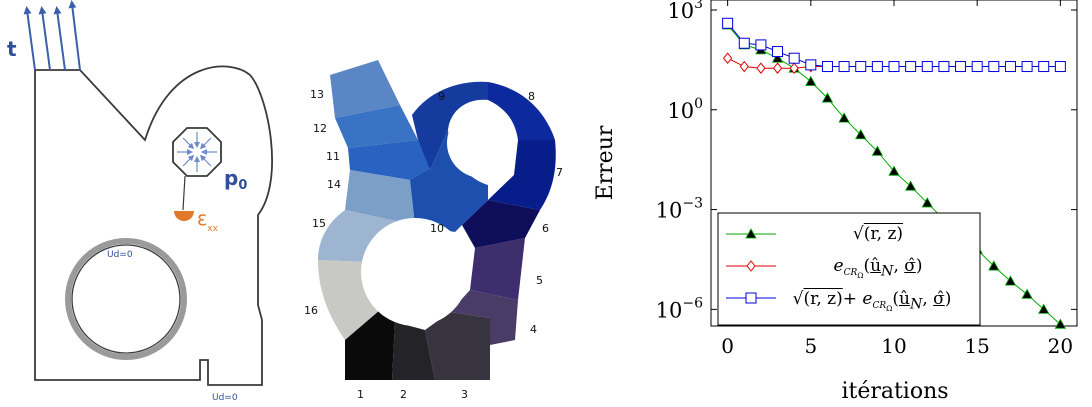 The height and width of the screenshot is (407, 1092). Describe the element at coordinates (727, 346) in the screenshot. I see `x-tick-label: 0` at that location.